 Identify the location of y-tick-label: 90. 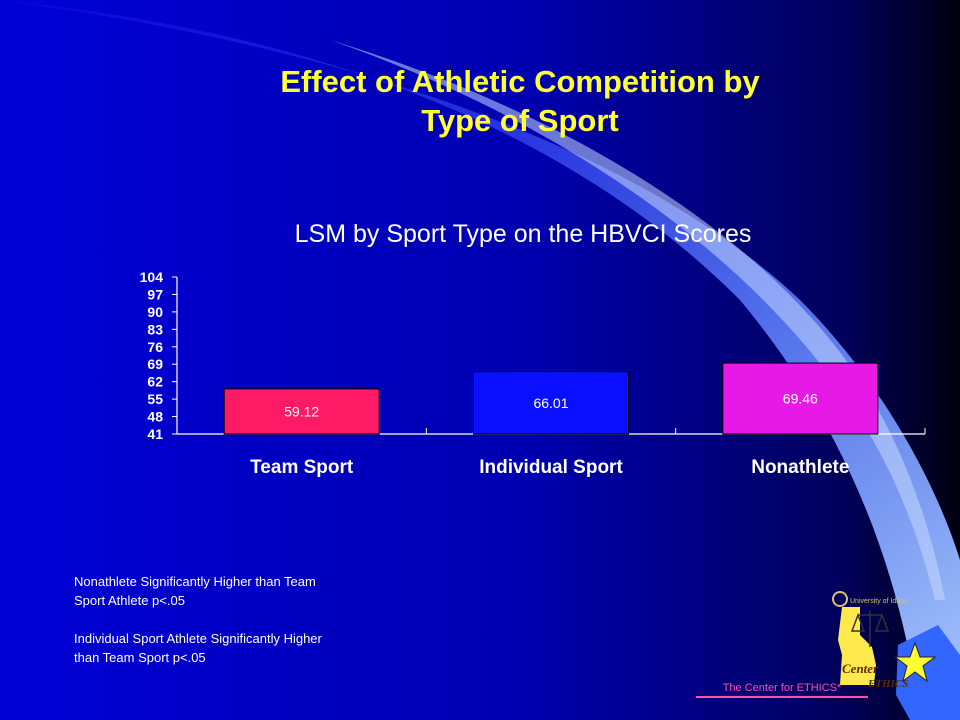
(155, 312).